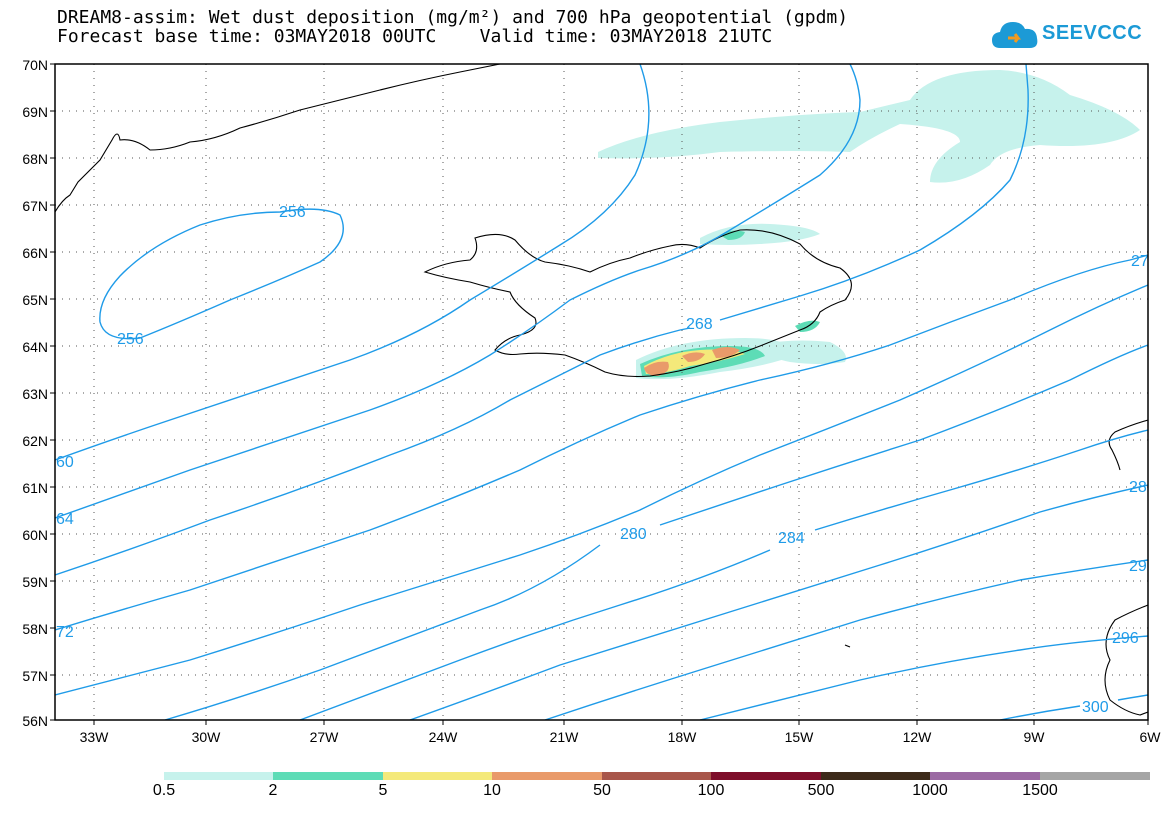 Image resolution: width=1175 pixels, height=815 pixels. Describe the element at coordinates (273, 790) in the screenshot. I see `legend-label: 2` at that location.